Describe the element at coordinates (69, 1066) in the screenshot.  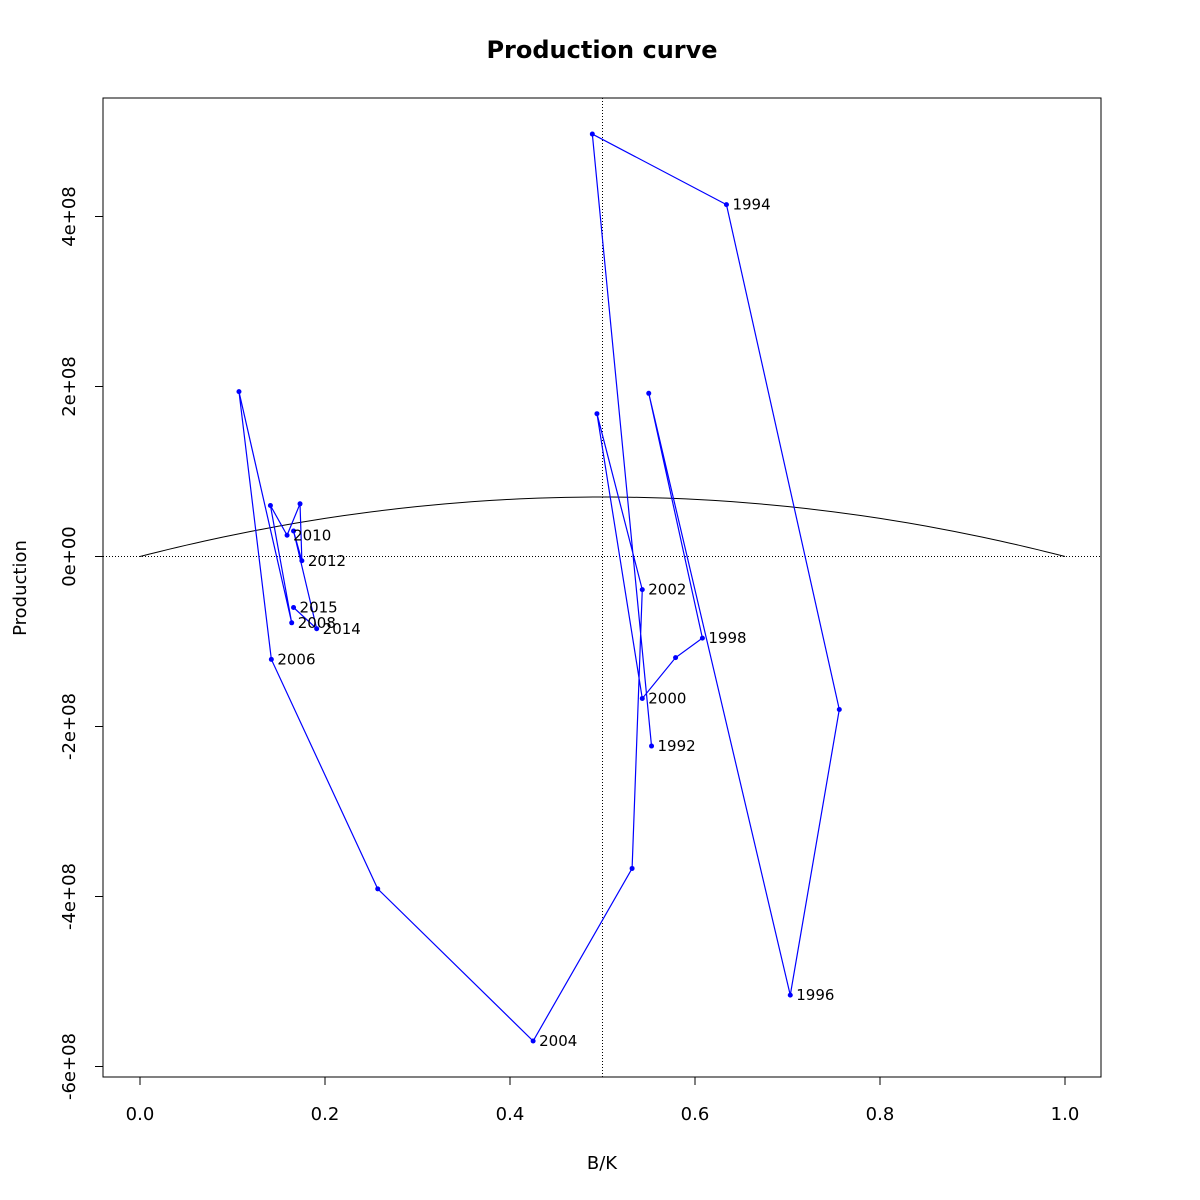
I see `y-tick-label: -6e+08` at that location.